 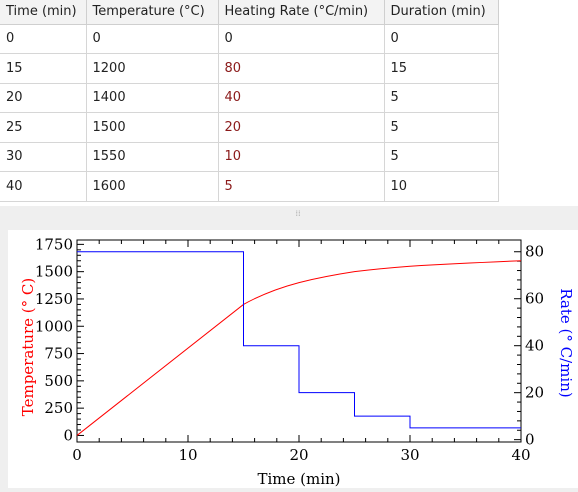 I want to click on cell-heating-rate: 10, so click(x=301, y=157).